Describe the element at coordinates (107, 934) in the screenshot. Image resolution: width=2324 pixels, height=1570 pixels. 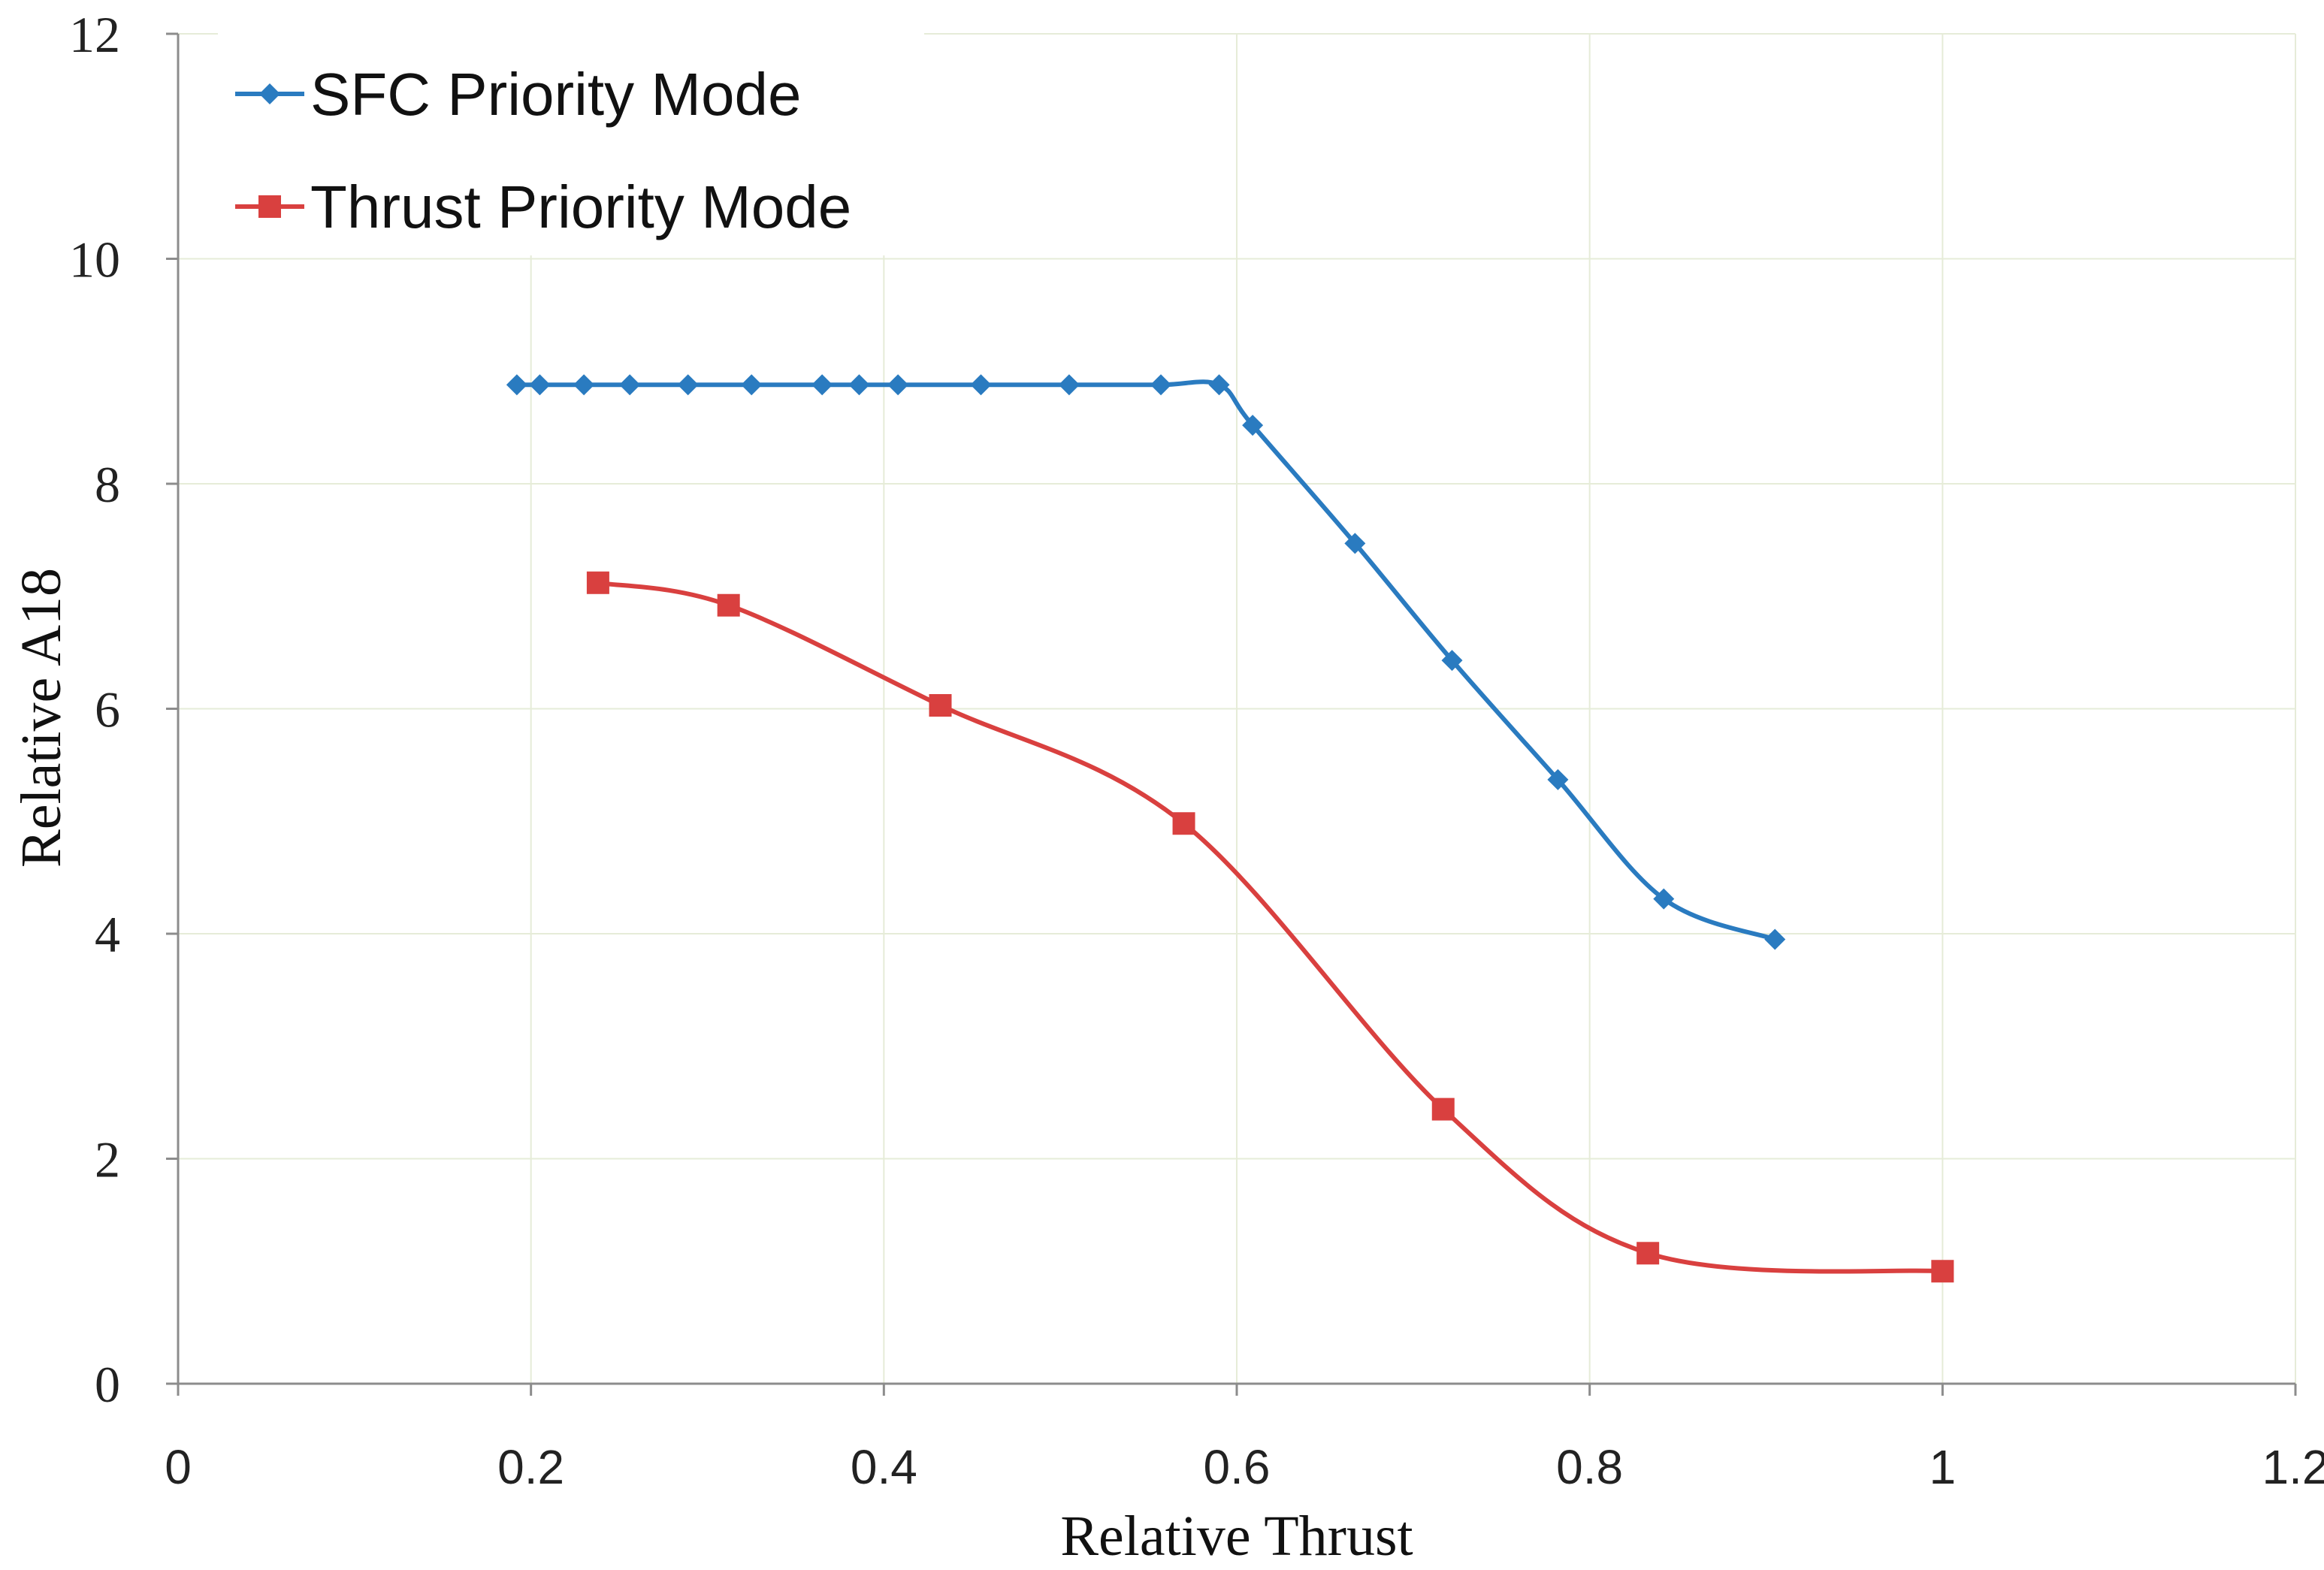
I see `y-tick-label: 4` at that location.